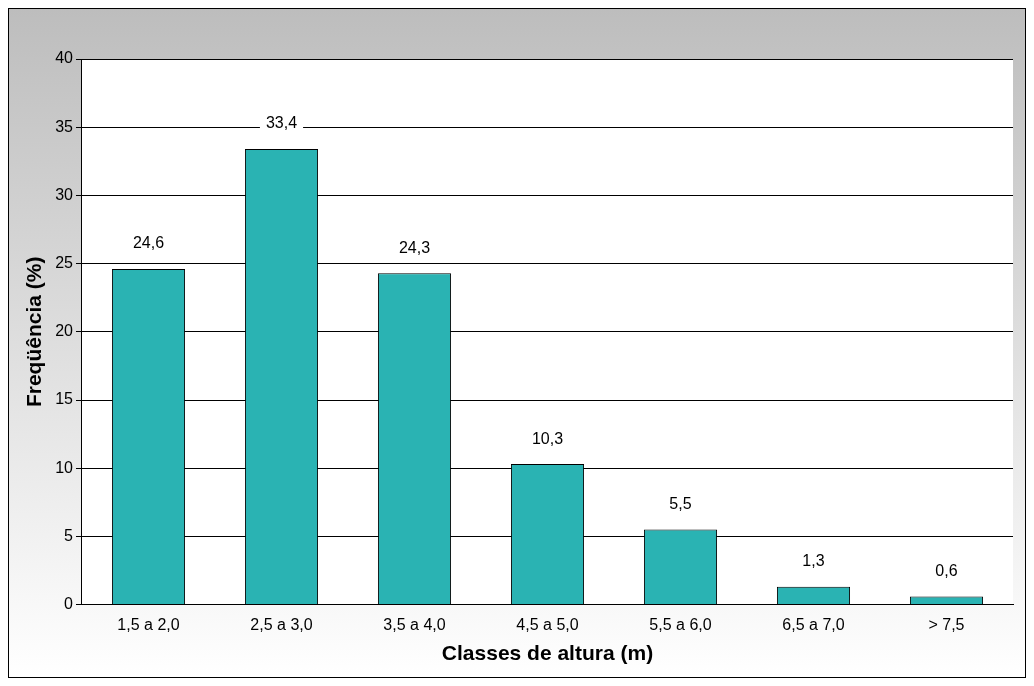  What do you see at coordinates (69, 535) in the screenshot?
I see `y-tick-label: 5` at bounding box center [69, 535].